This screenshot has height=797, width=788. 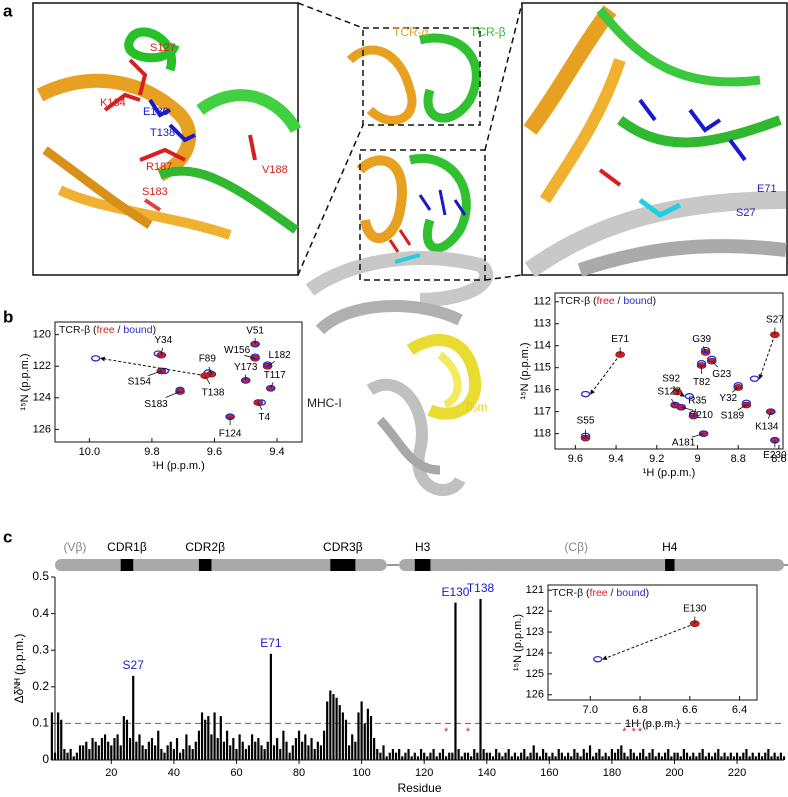 What do you see at coordinates (468, 732) in the screenshot?
I see `asterisk: *` at bounding box center [468, 732].